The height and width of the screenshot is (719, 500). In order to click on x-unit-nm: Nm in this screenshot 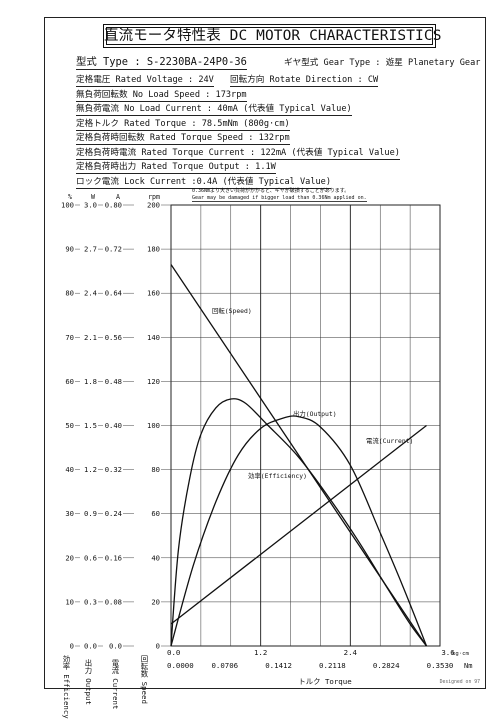, I will do `click(468, 666)`.